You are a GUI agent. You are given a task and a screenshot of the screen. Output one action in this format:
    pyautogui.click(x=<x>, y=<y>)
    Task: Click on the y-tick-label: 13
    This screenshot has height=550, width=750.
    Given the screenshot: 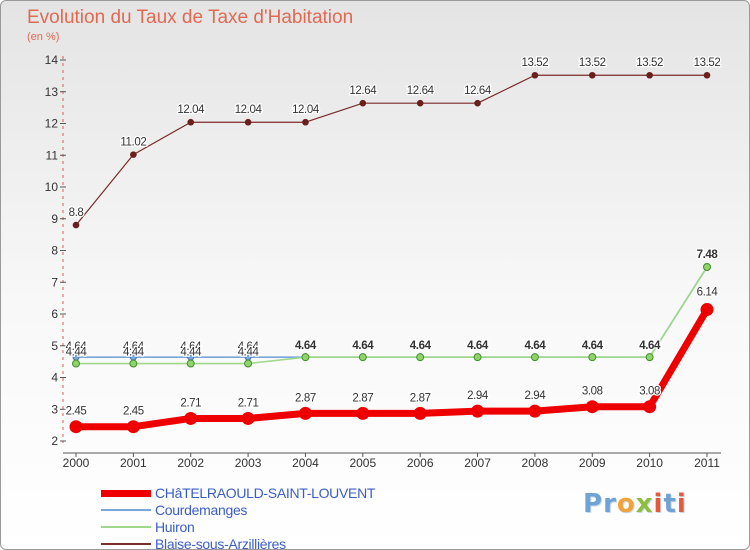 What is the action you would take?
    pyautogui.click(x=52, y=92)
    